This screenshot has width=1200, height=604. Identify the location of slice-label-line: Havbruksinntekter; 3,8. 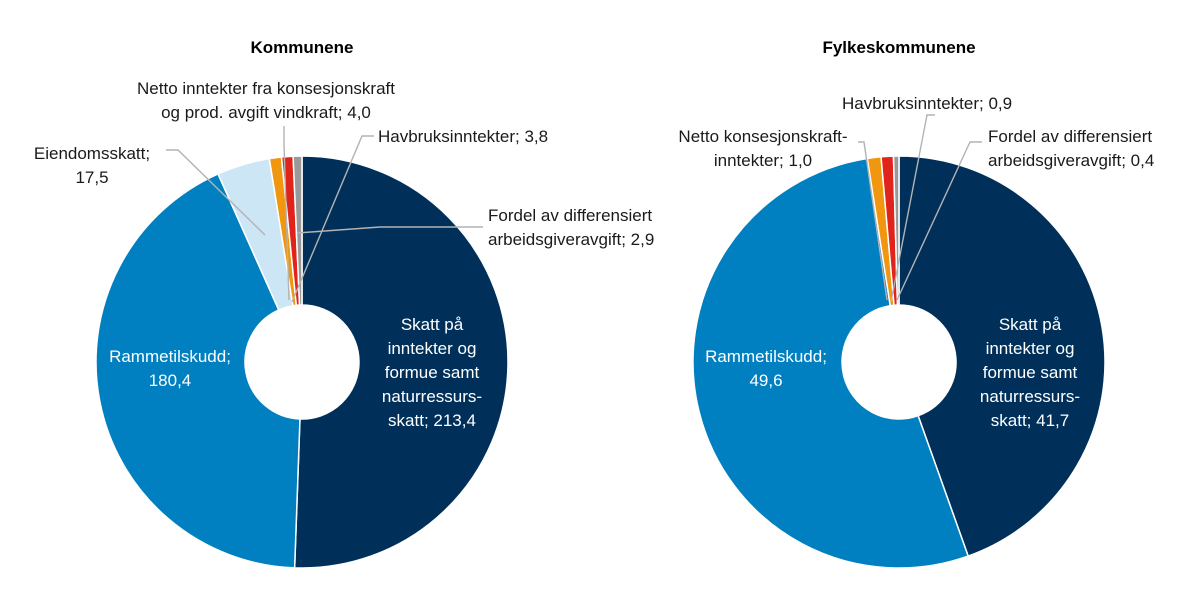
(463, 136).